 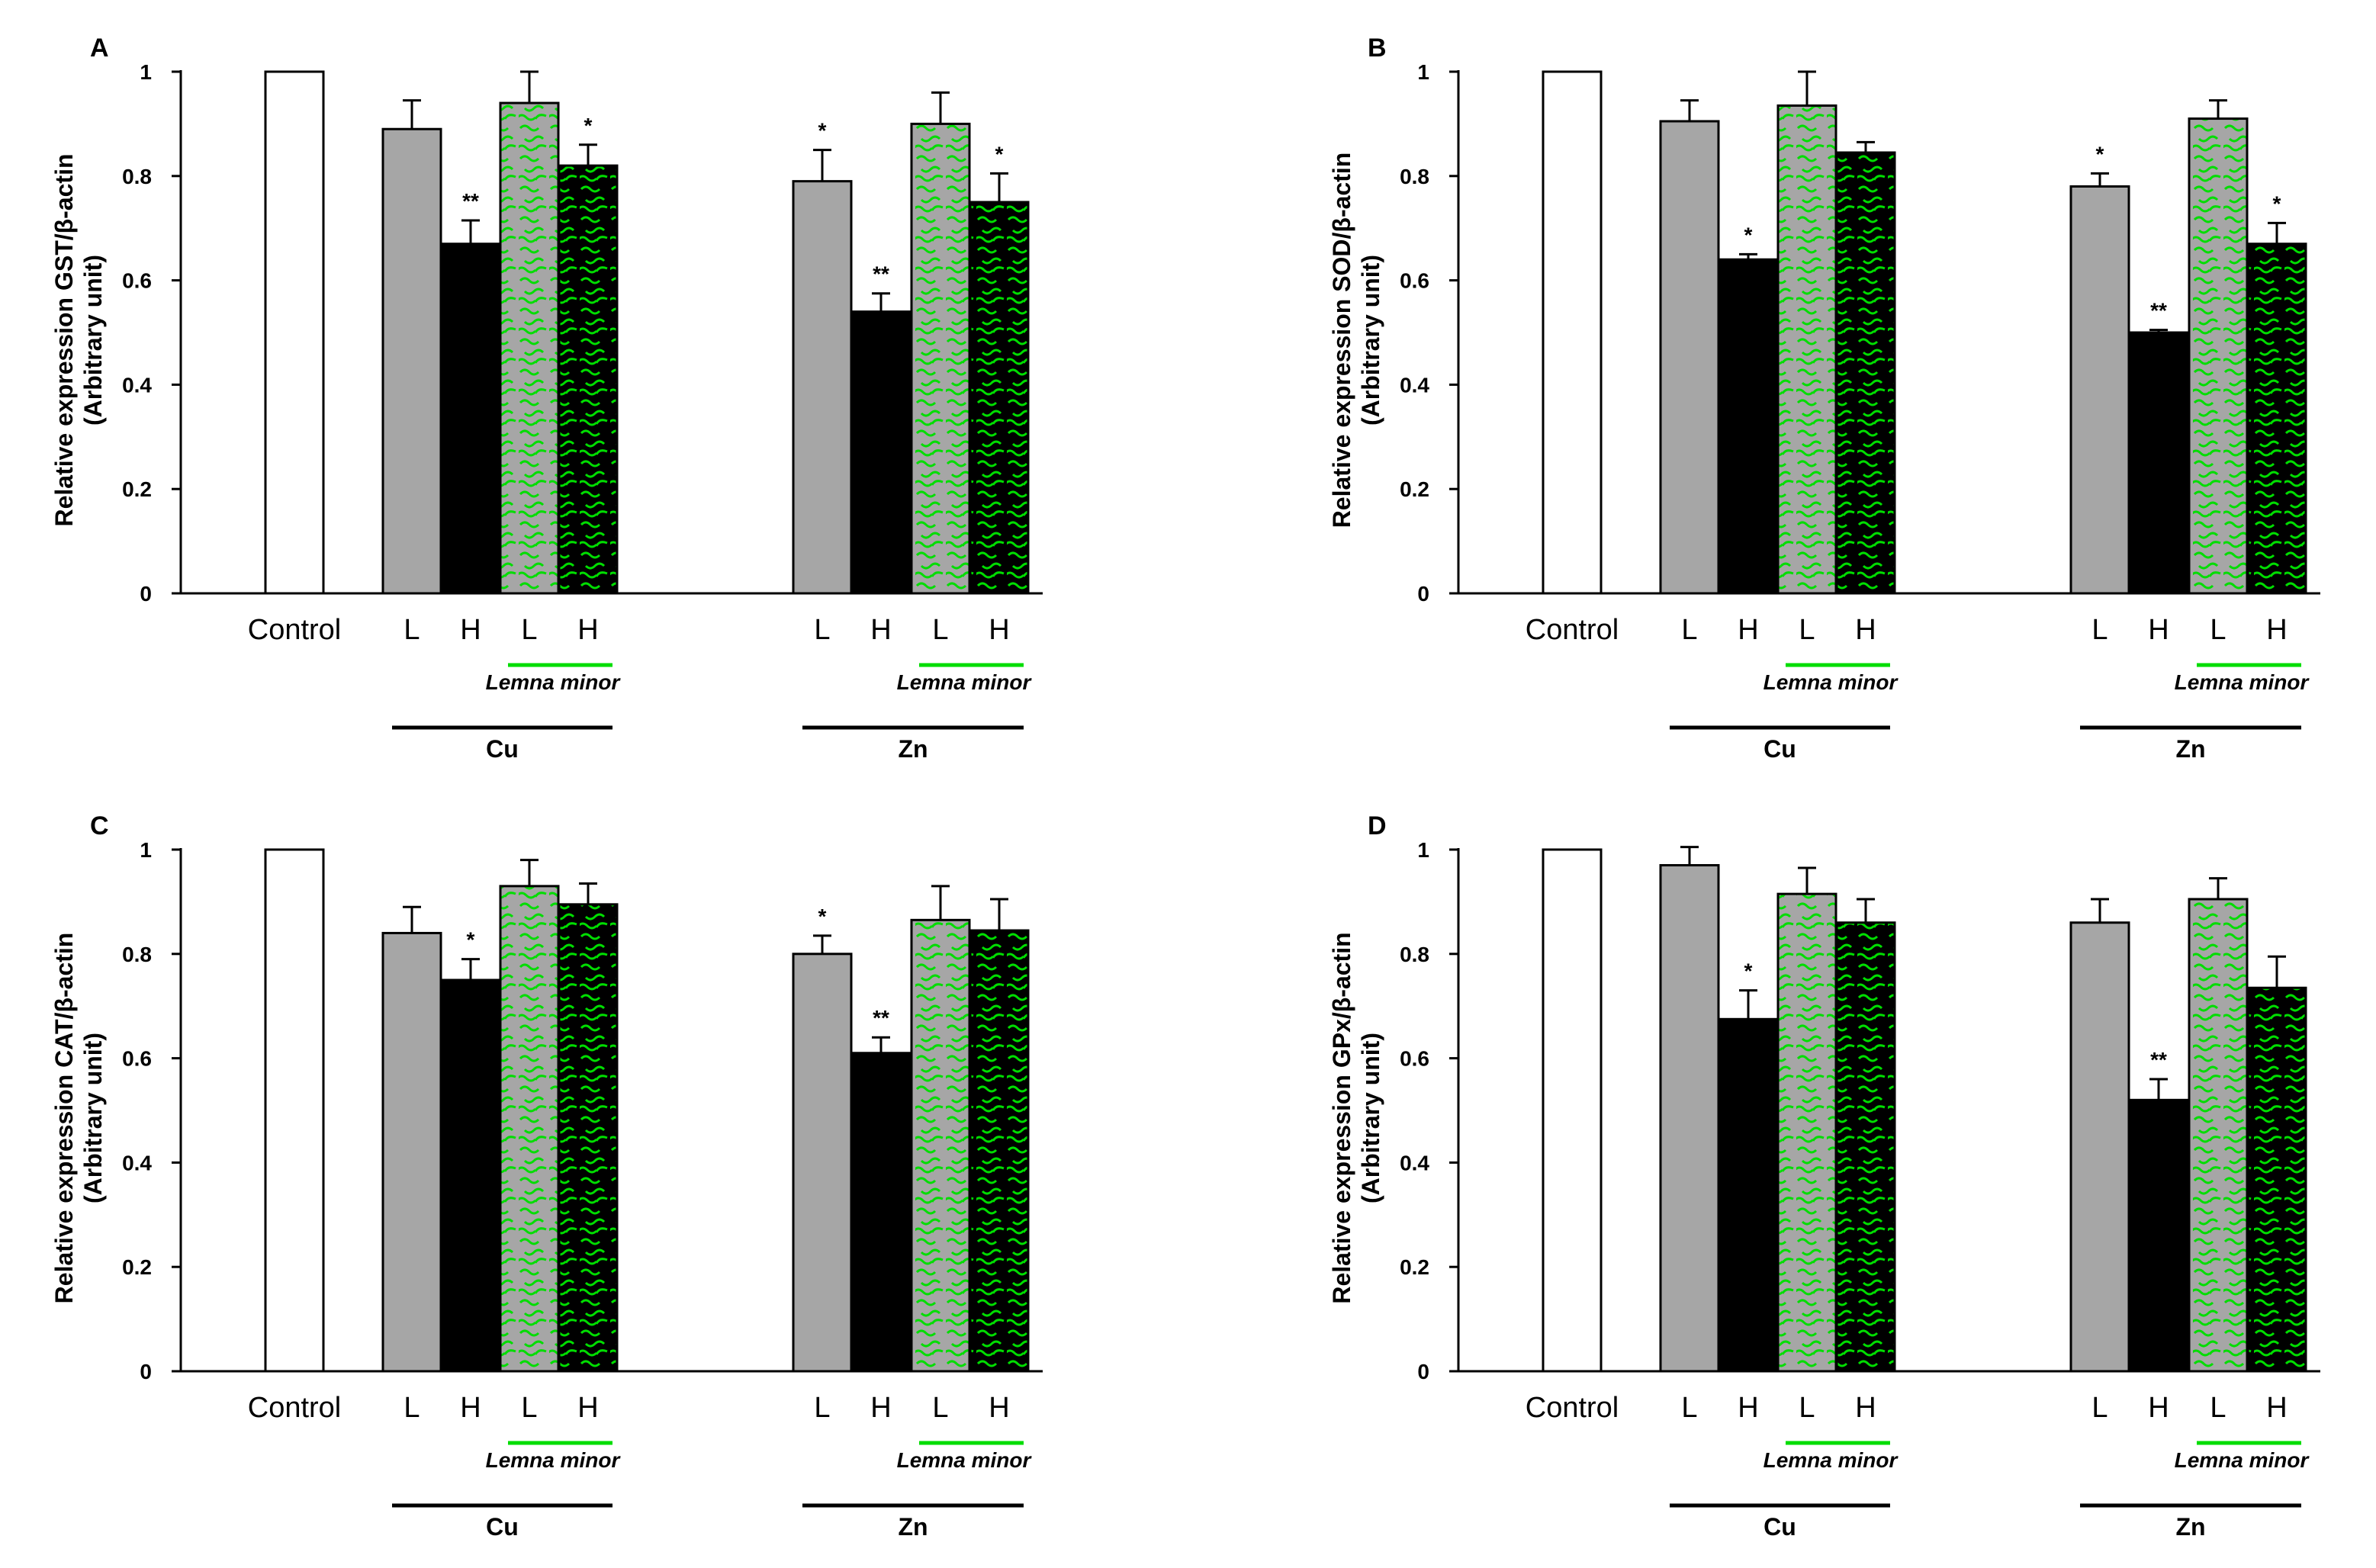 What do you see at coordinates (1341, 341) in the screenshot?
I see `y-axis-label: Relative expression SOD/β-actin` at bounding box center [1341, 341].